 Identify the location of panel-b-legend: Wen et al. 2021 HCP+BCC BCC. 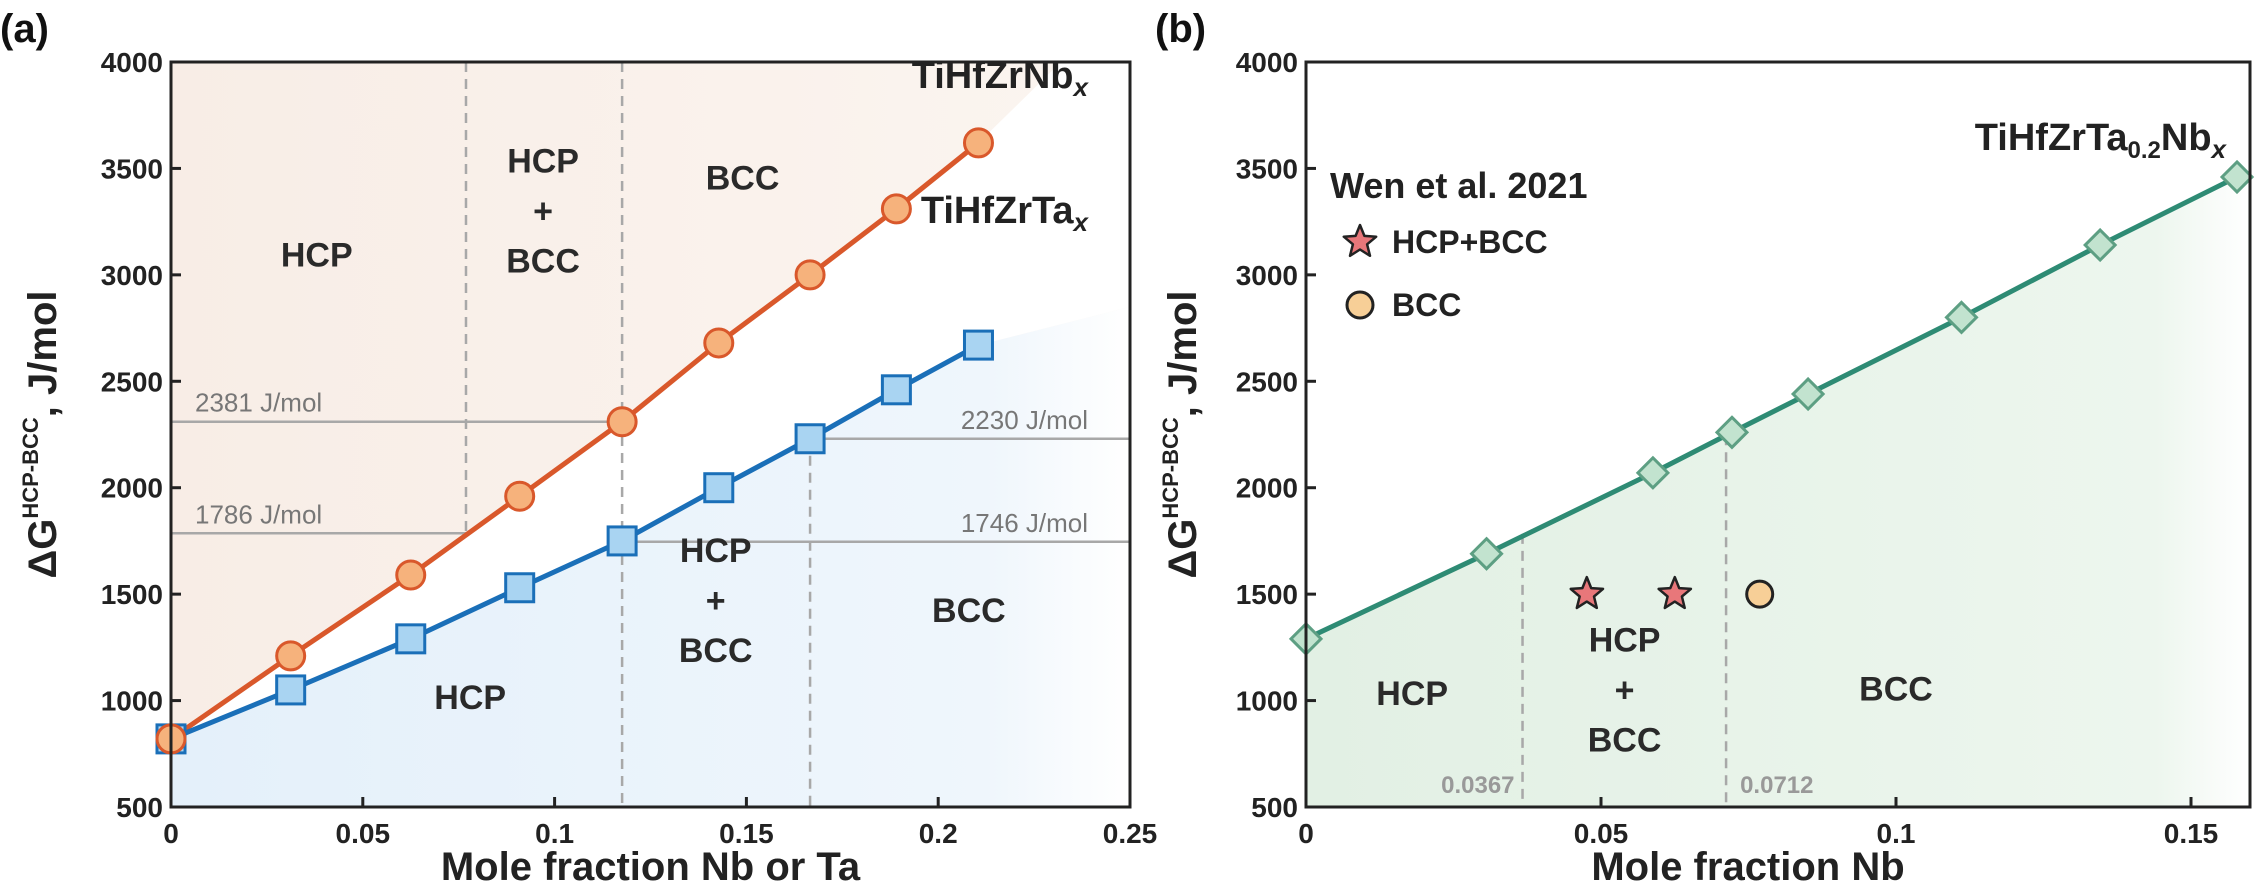
(1458, 244).